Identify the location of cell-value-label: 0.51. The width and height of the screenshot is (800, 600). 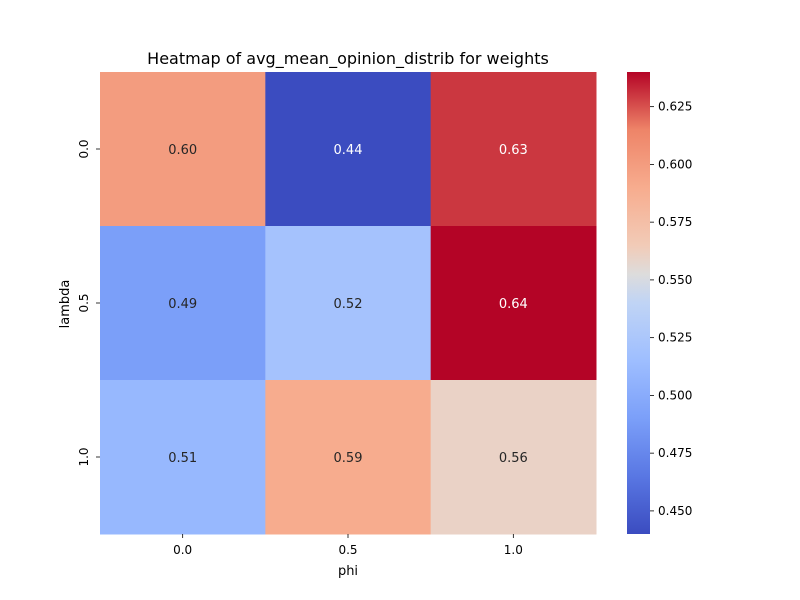
(182, 458).